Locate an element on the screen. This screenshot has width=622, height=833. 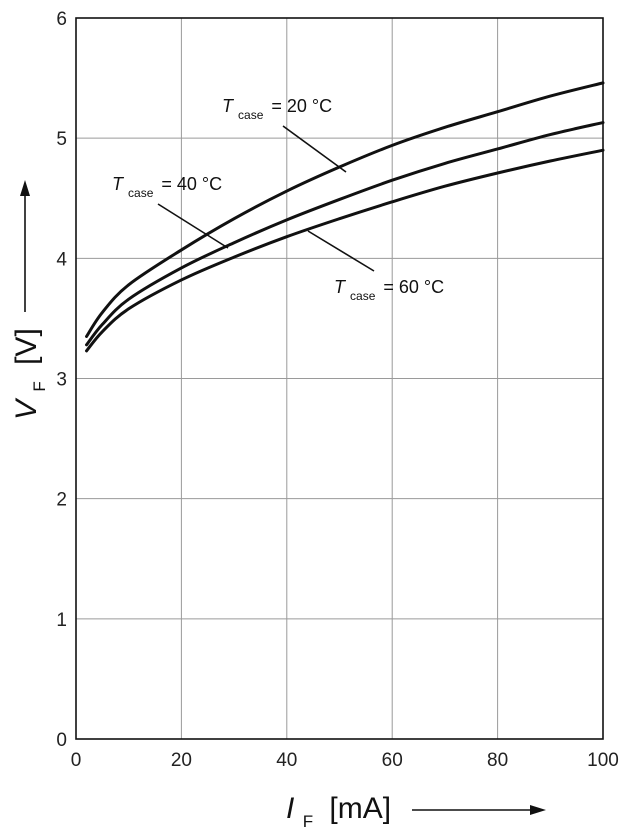
svg-text: T case = 20 °C is located at coordinates (277, 109).